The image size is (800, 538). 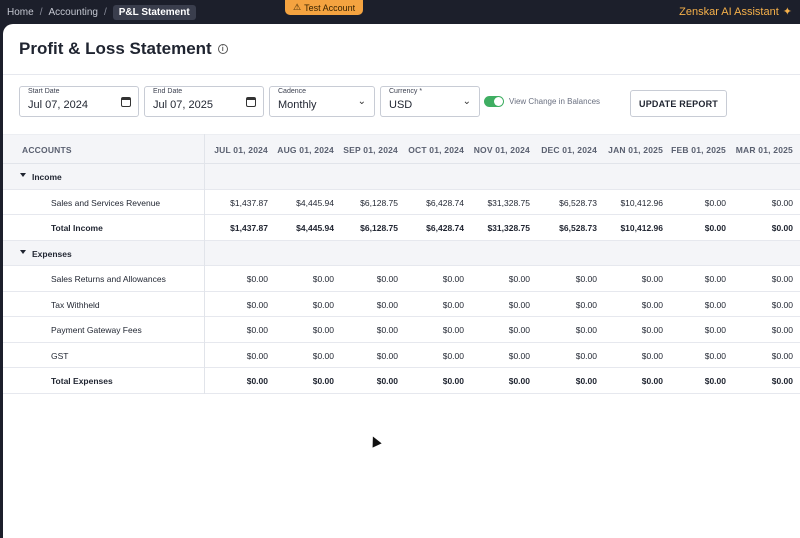 What do you see at coordinates (96, 330) in the screenshot?
I see `account-name: Payment Gateway Fees` at bounding box center [96, 330].